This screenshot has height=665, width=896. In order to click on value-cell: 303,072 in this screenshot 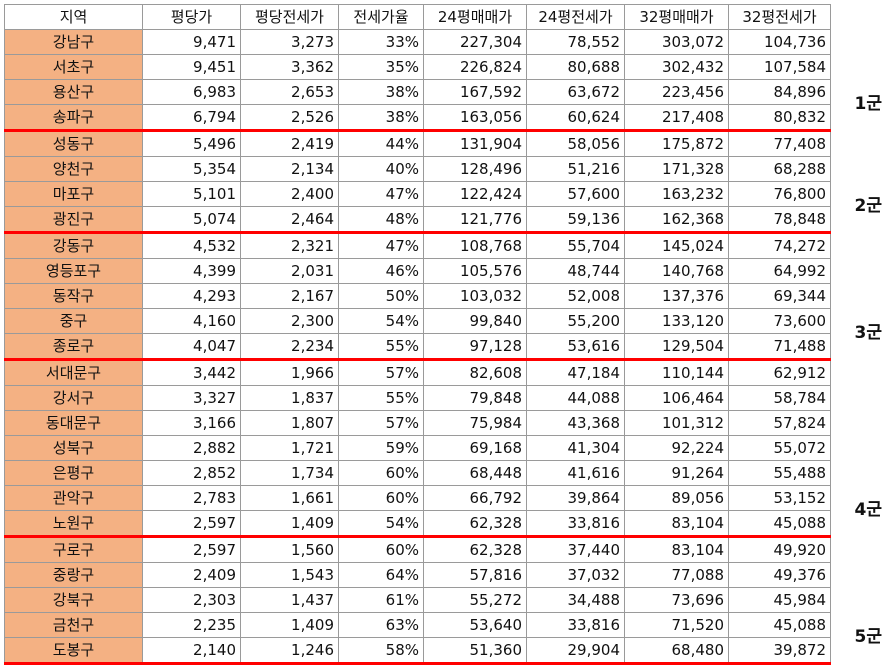, I will do `click(676, 42)`.